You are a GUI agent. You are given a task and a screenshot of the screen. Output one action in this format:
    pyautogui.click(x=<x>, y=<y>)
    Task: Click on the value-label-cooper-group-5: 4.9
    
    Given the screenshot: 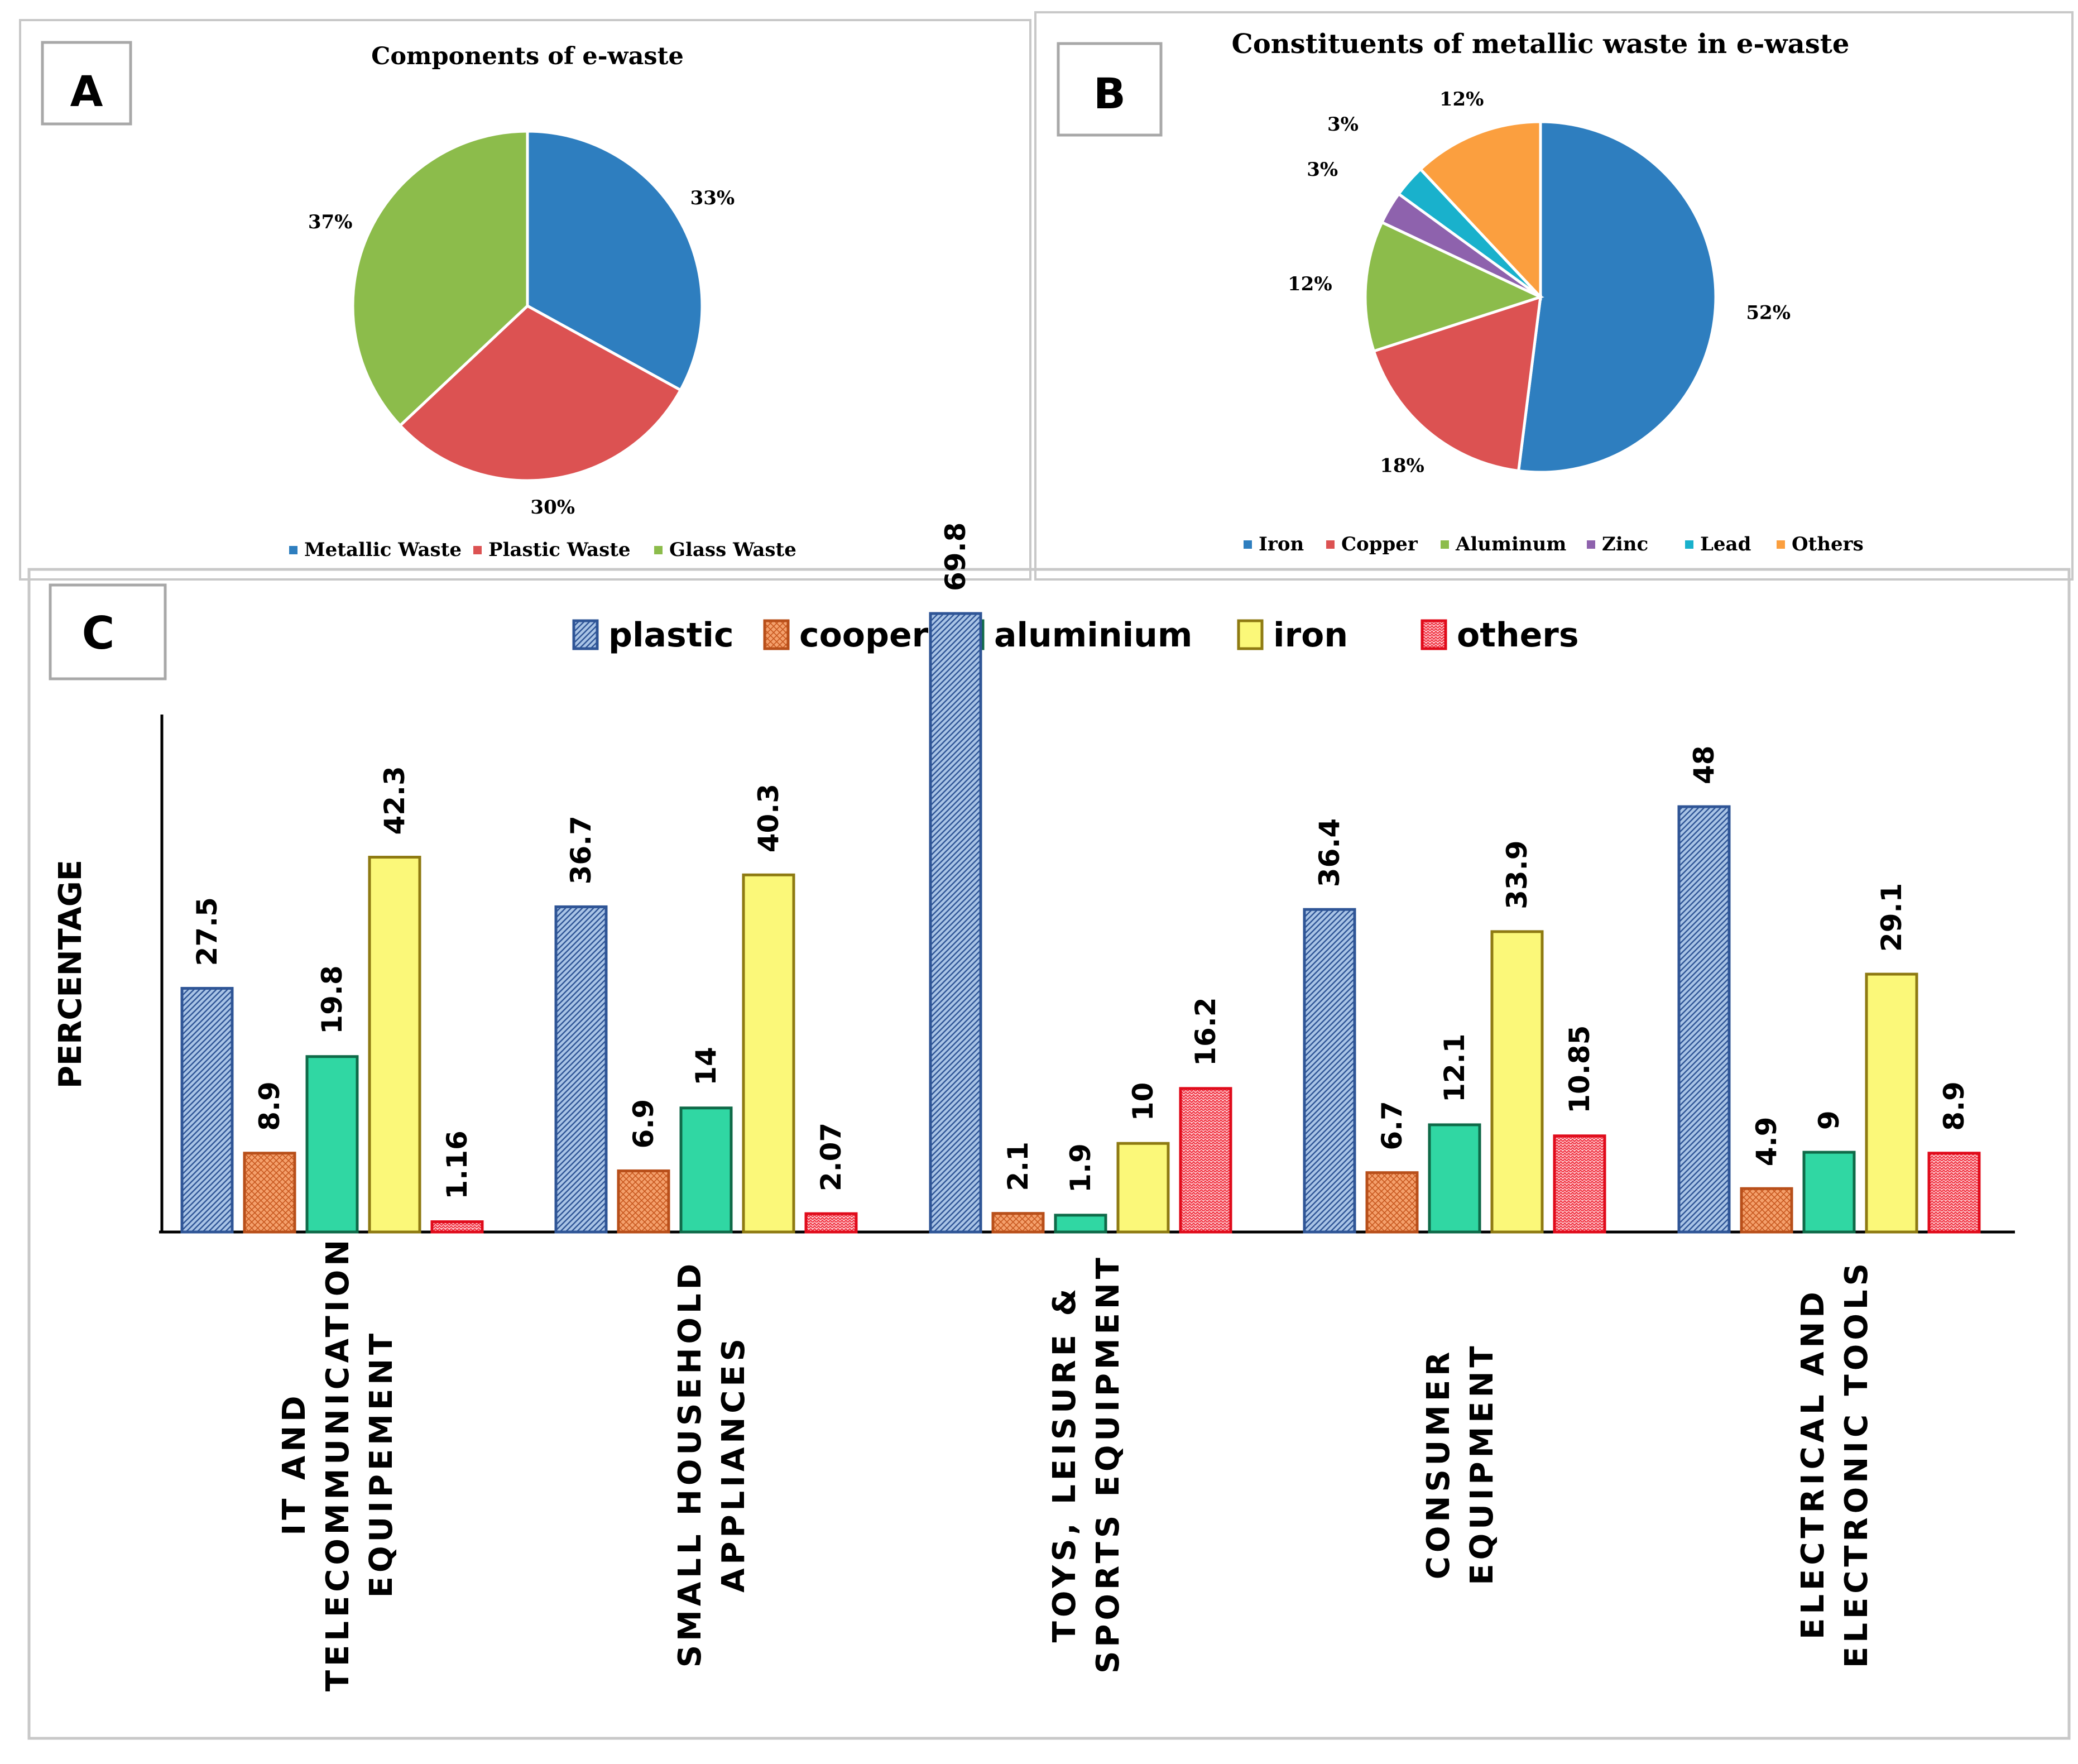 What is the action you would take?
    pyautogui.click(x=1766, y=1142)
    